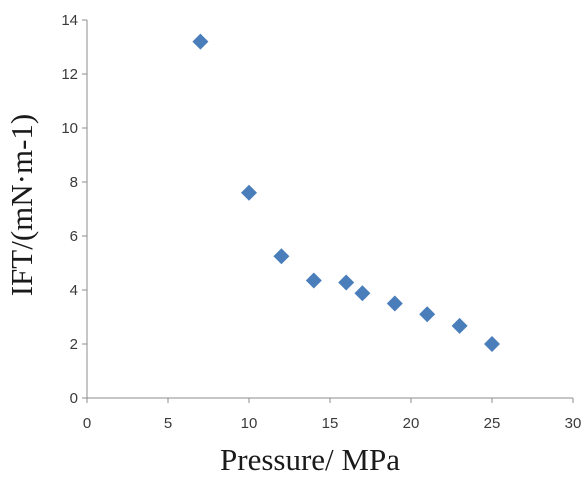  I want to click on y-tick-label: 4, so click(74, 290).